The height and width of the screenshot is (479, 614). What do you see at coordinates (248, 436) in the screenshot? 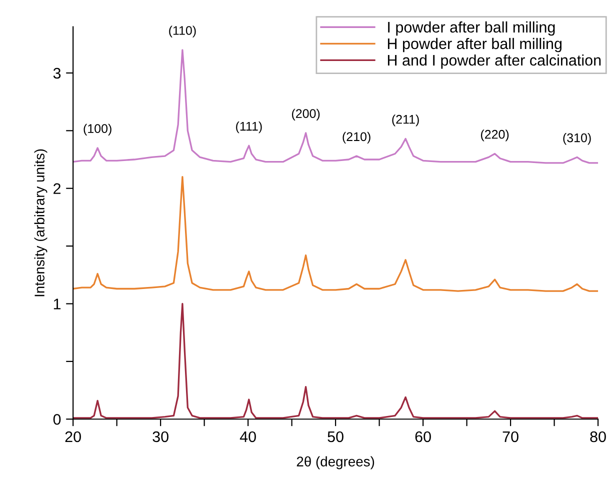
I see `x-tick-label: 40` at bounding box center [248, 436].